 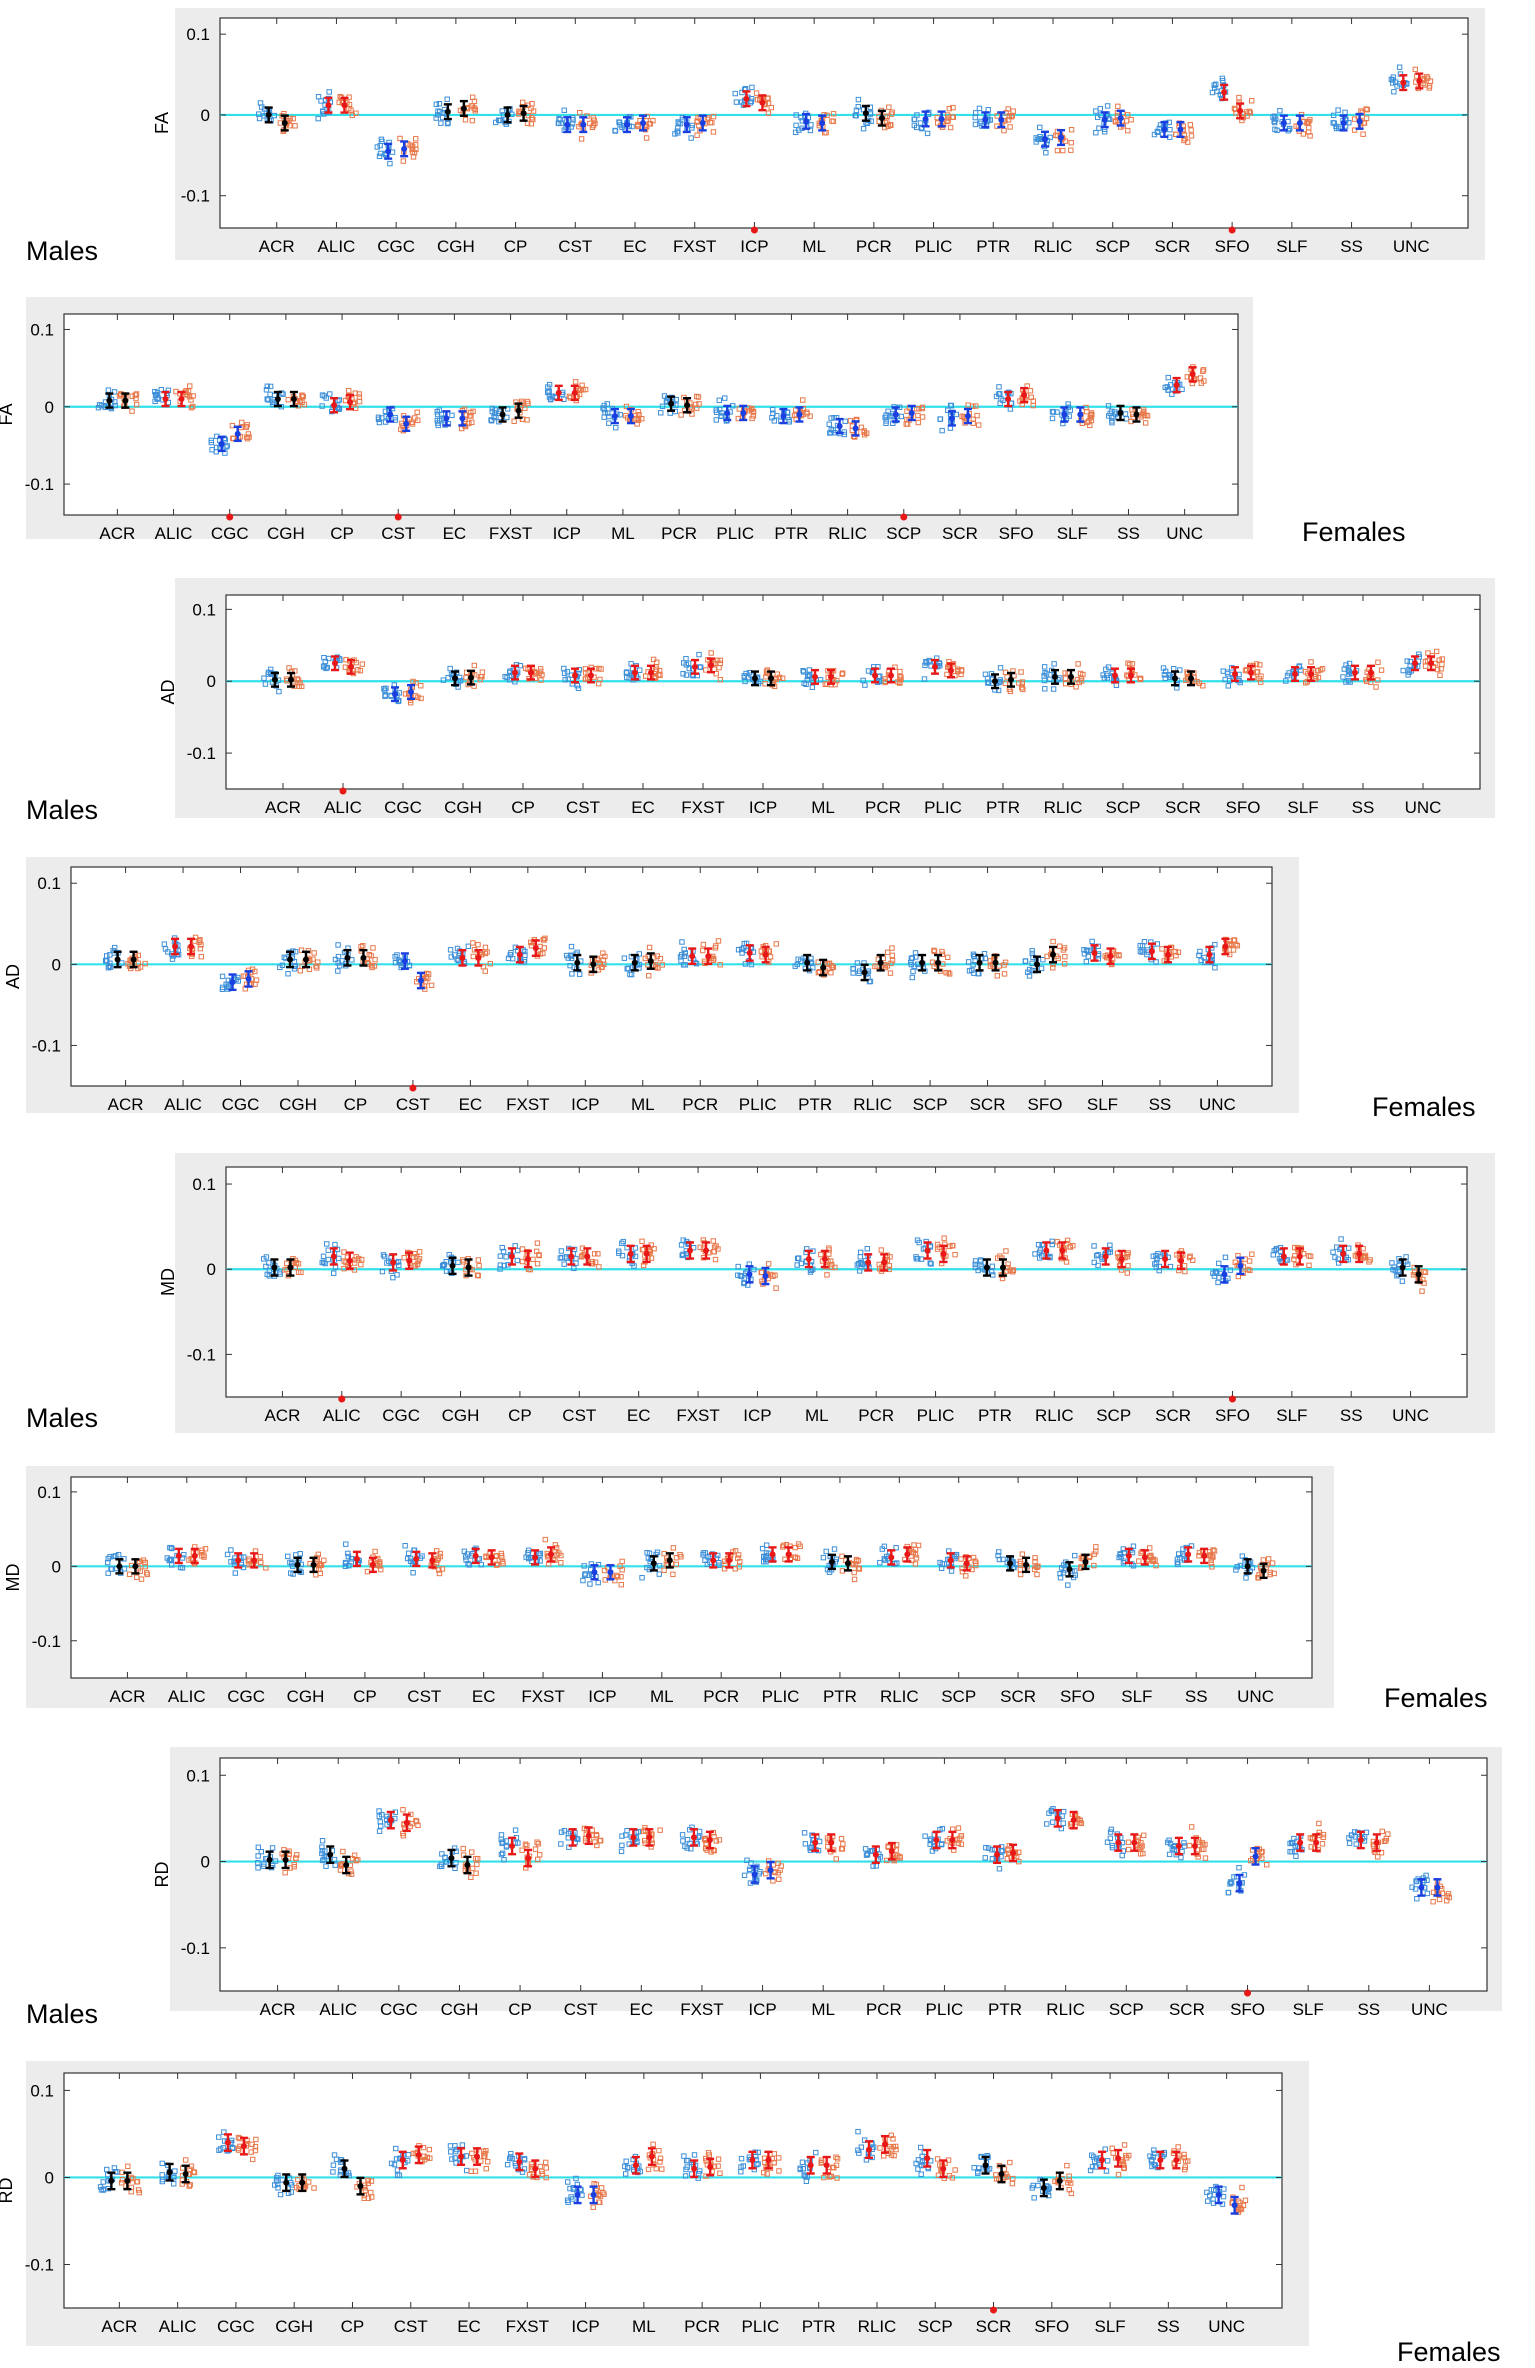 I want to click on x-tick-label: CP, so click(x=356, y=1104).